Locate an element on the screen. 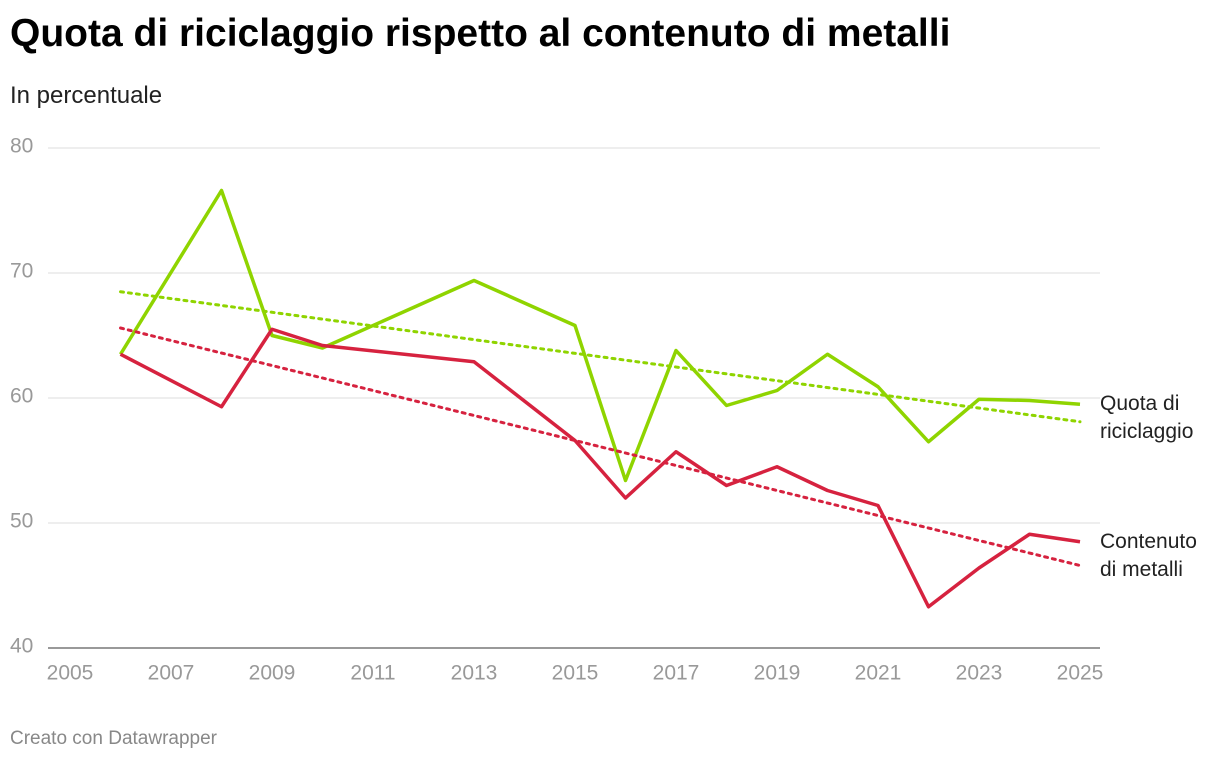 The image size is (1220, 764). y-tick-label: 60 is located at coordinates (21, 396).